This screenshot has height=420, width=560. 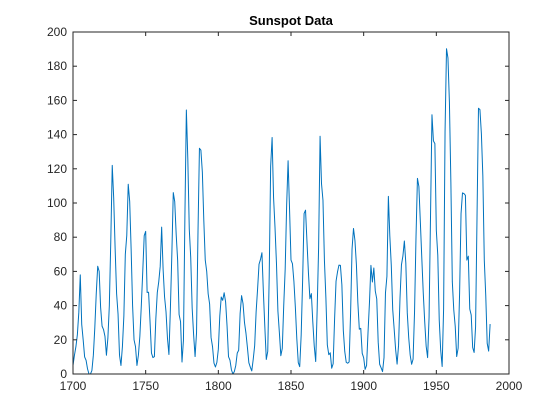 I want to click on y-tick-label: 80, so click(x=61, y=237).